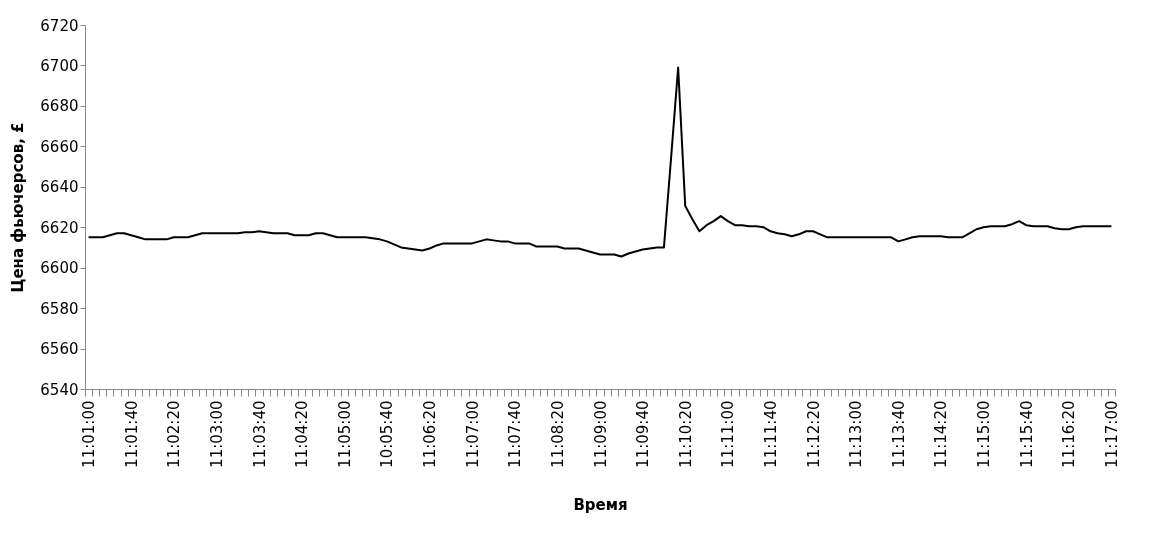 Image resolution: width=1167 pixels, height=543 pixels. Describe the element at coordinates (89, 434) in the screenshot. I see `x-tick-label: 11:01:00` at that location.